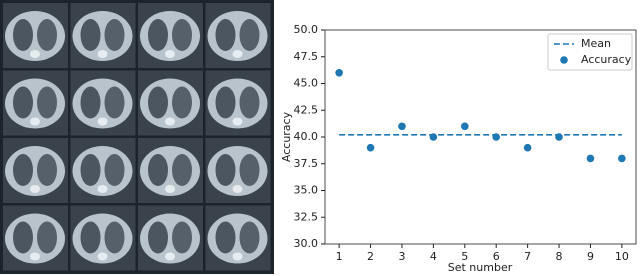 The width and height of the screenshot is (640, 276). Describe the element at coordinates (306, 83) in the screenshot. I see `y-tick-label: 45.0` at that location.